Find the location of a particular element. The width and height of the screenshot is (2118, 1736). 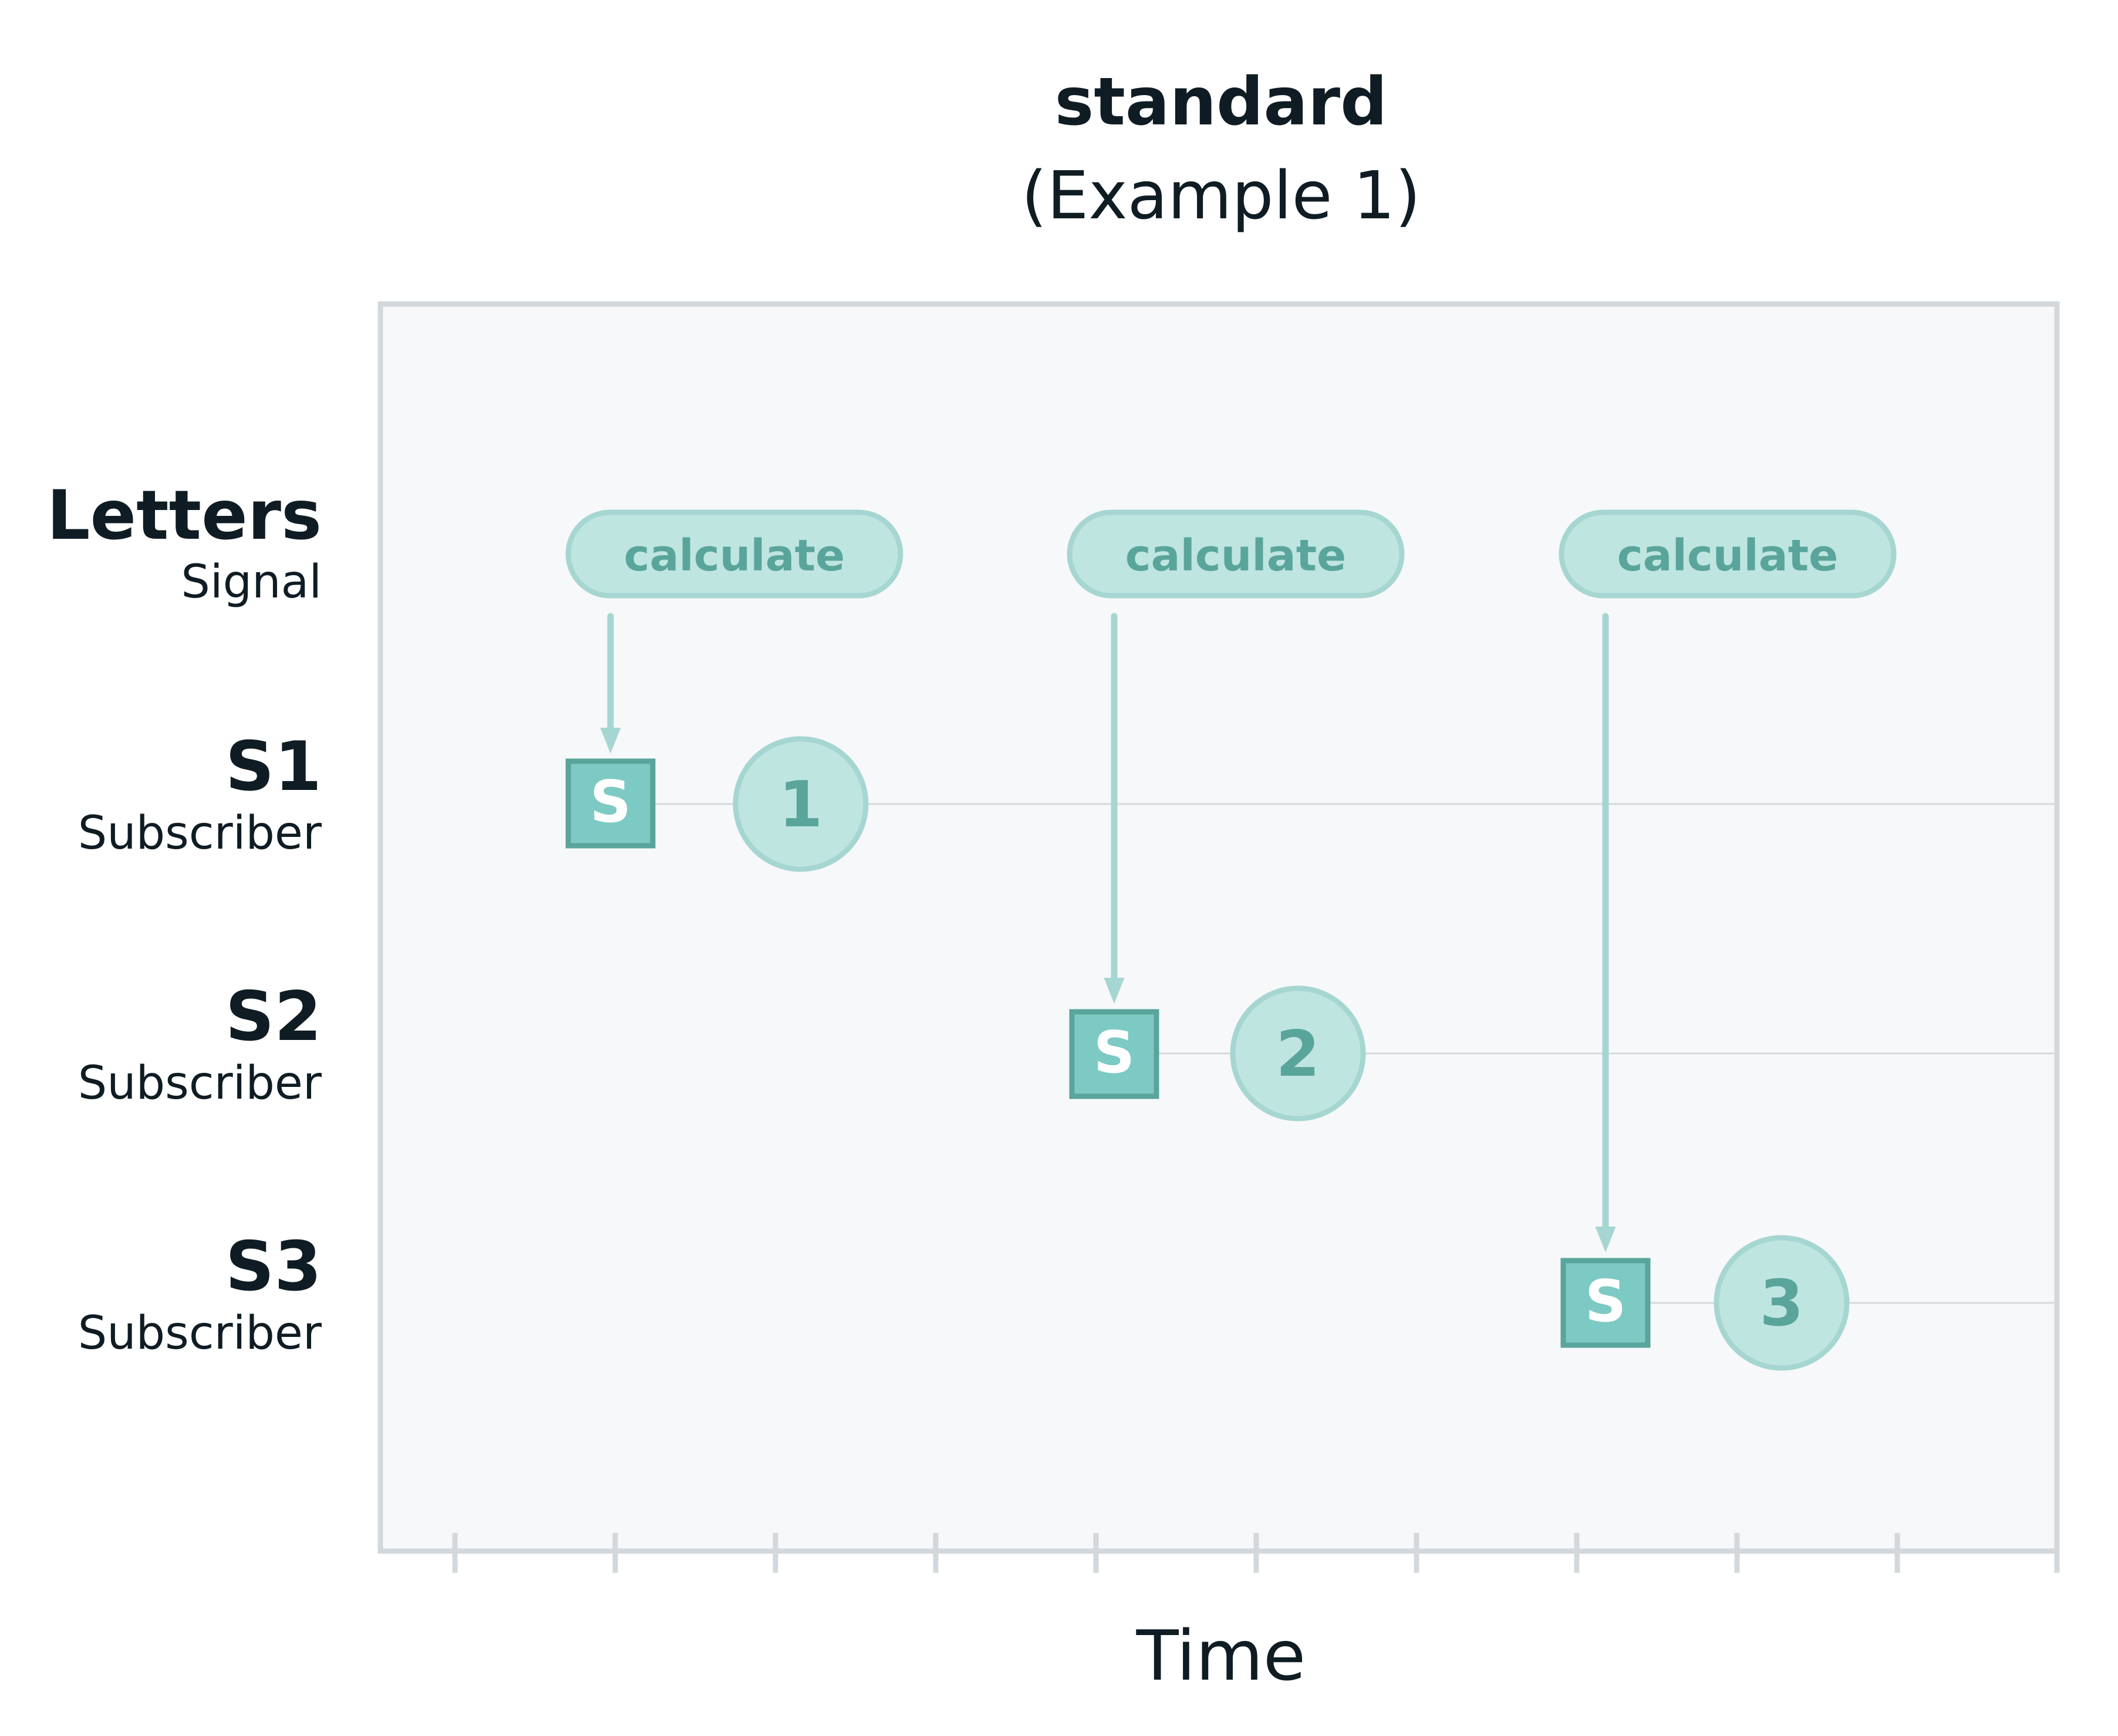

emission-value: 1 is located at coordinates (800, 805).